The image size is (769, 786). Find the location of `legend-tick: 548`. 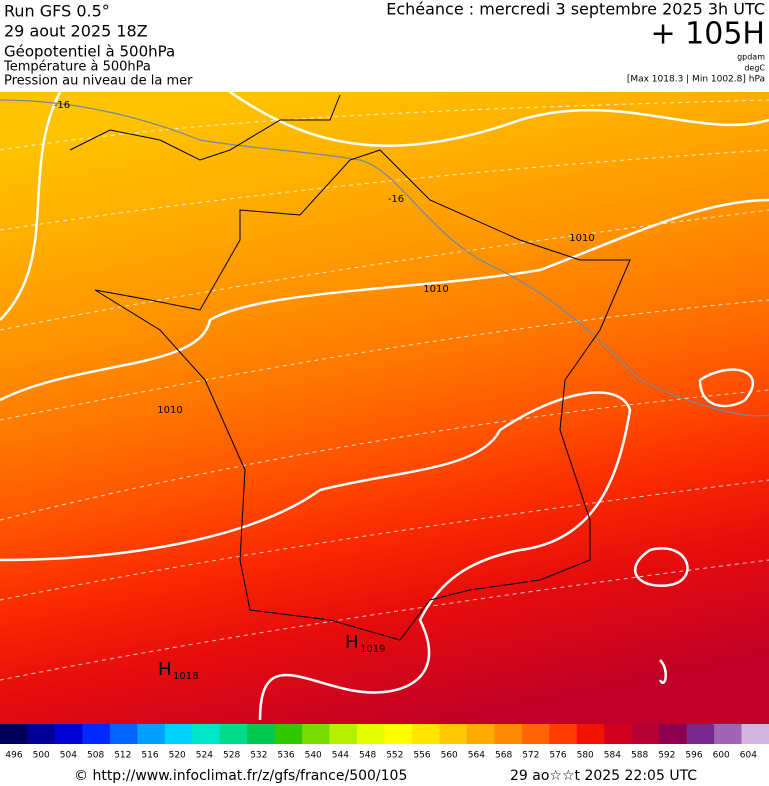

legend-tick: 548 is located at coordinates (367, 756).